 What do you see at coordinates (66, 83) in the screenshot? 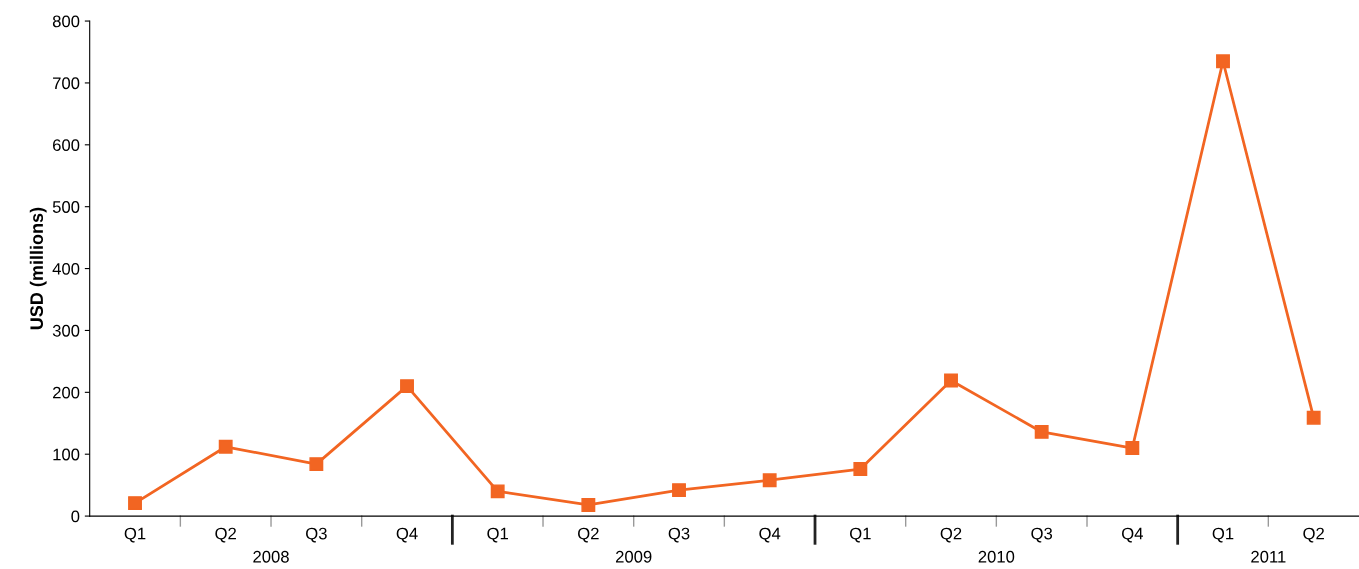
I see `y-tick-label: 700` at bounding box center [66, 83].